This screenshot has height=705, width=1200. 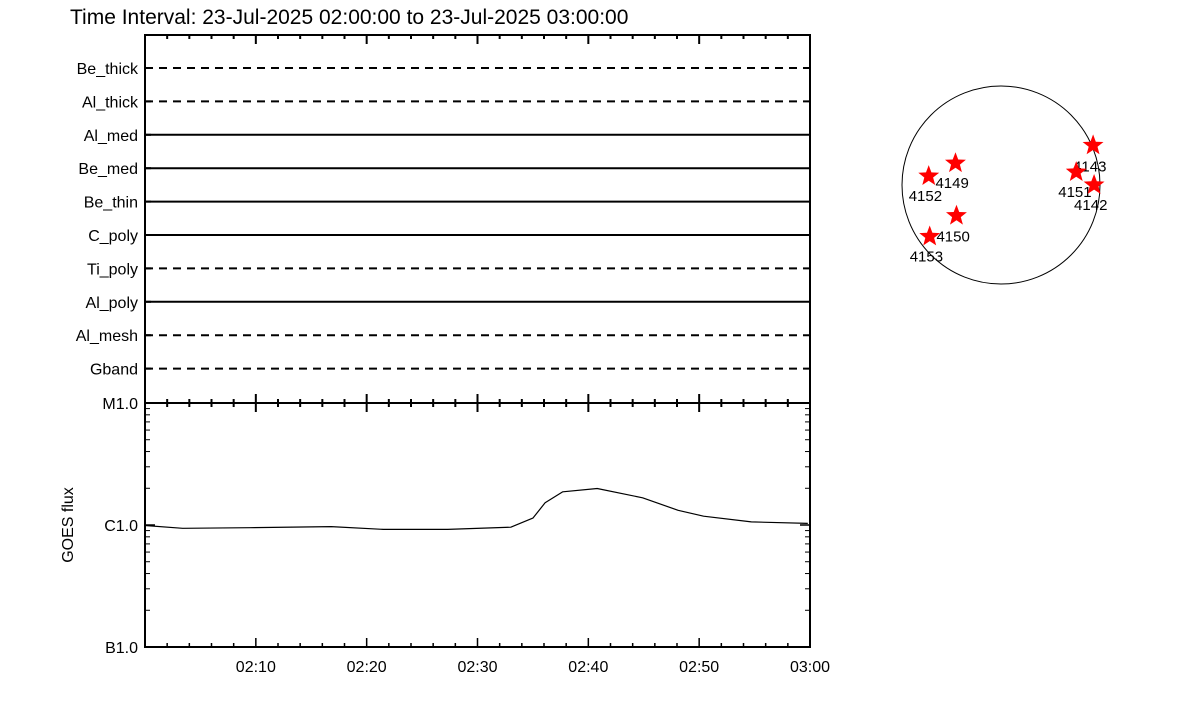 I want to click on filter-label: Al_med, so click(x=111, y=136).